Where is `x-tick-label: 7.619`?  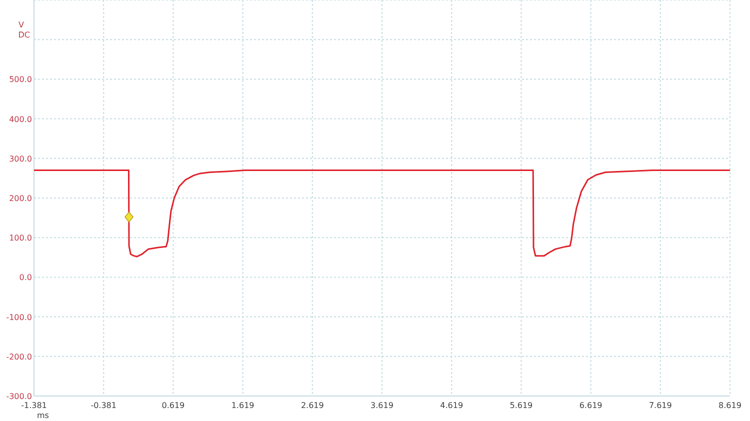
x-tick-label: 7.619 is located at coordinates (660, 405).